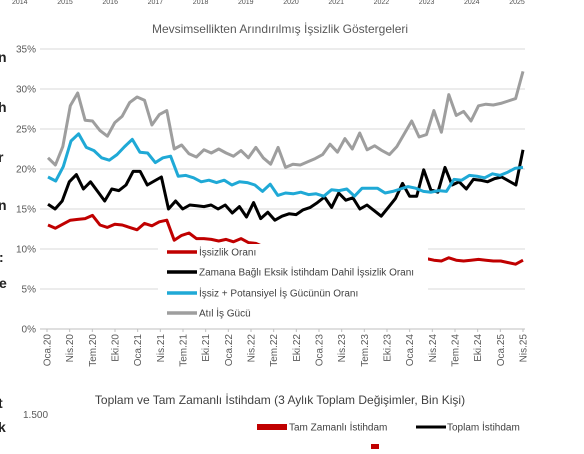 This screenshot has height=454, width=584. I want to click on top-year-label: 2016, so click(110, 3).